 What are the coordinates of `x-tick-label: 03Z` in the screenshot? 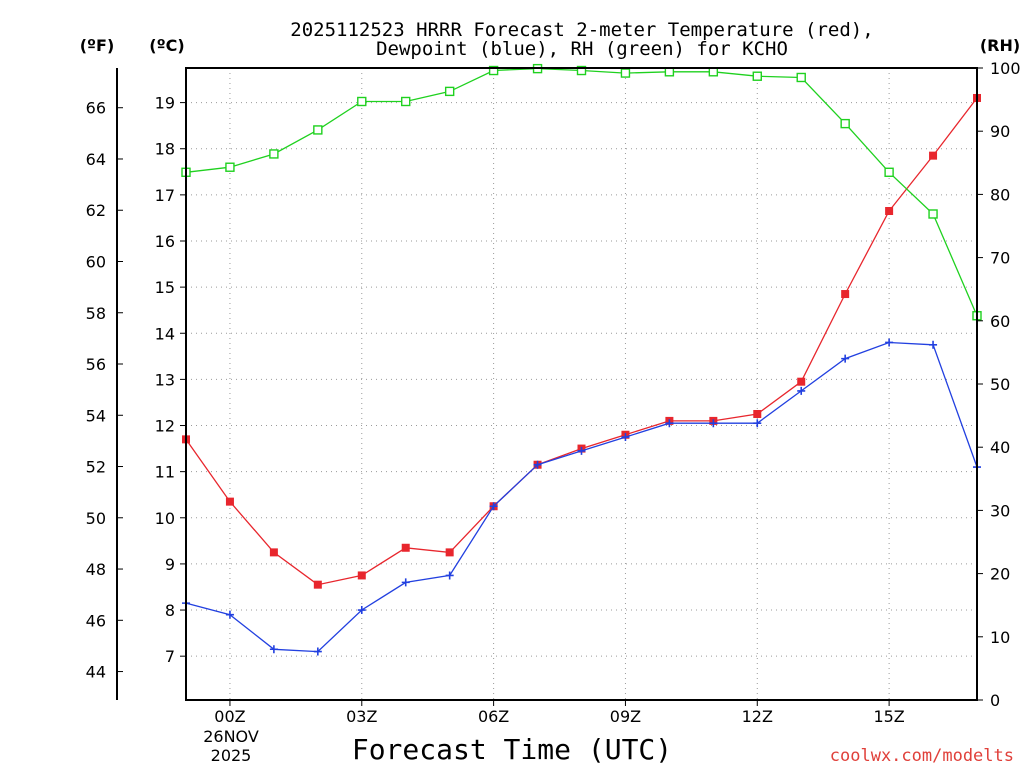 It's located at (361, 716).